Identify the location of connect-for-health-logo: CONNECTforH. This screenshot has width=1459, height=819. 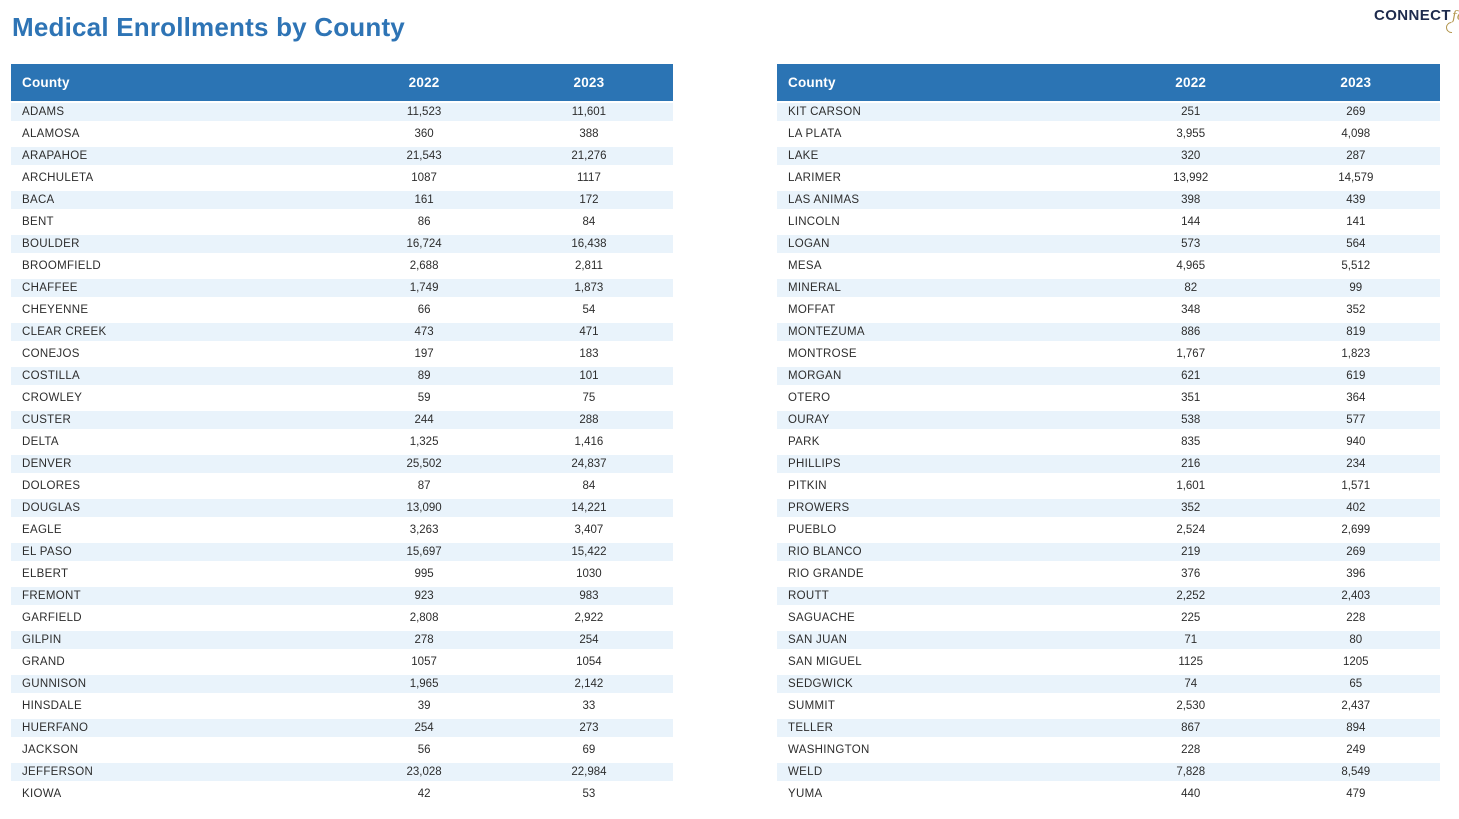
(1416, 21).